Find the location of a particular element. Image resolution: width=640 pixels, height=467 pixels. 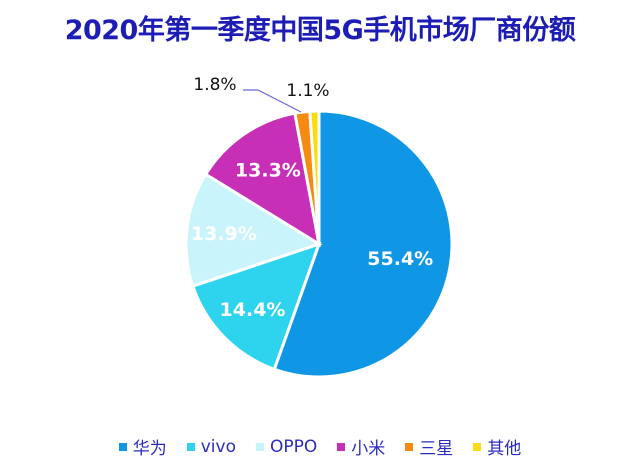

pie-slice-小米 is located at coordinates (262, 179).